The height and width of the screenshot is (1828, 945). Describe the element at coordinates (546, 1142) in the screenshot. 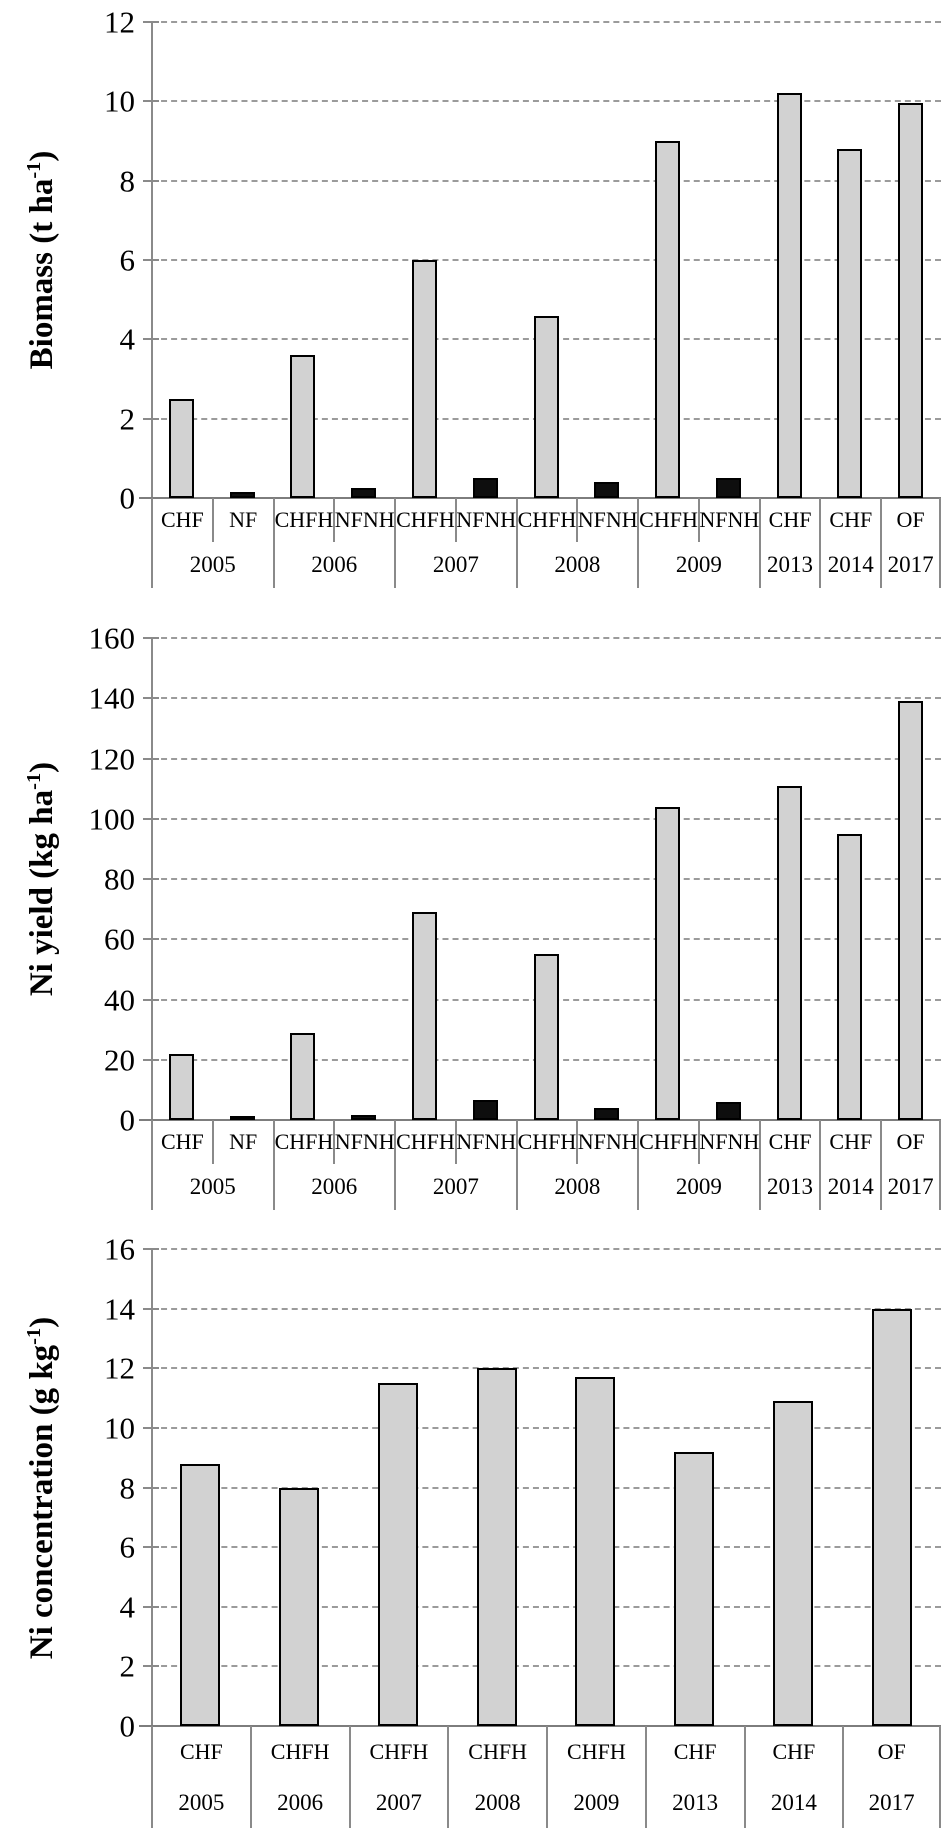

I see `treatment-label-chfh-2008: CHFH` at that location.